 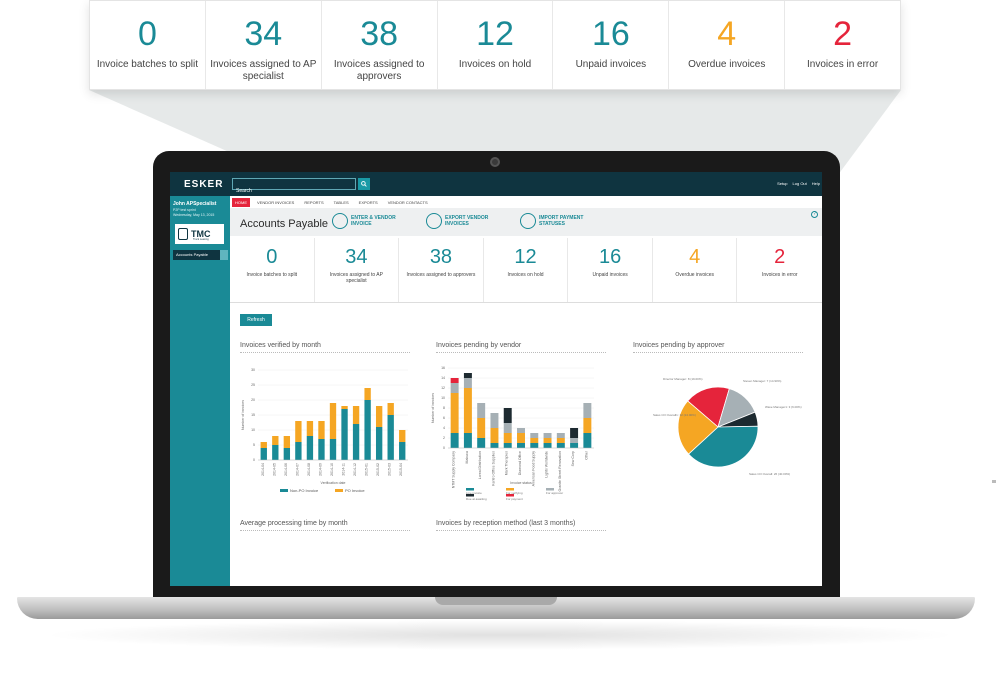 I want to click on x-tick-label: Diamond Office, so click(x=520, y=463).